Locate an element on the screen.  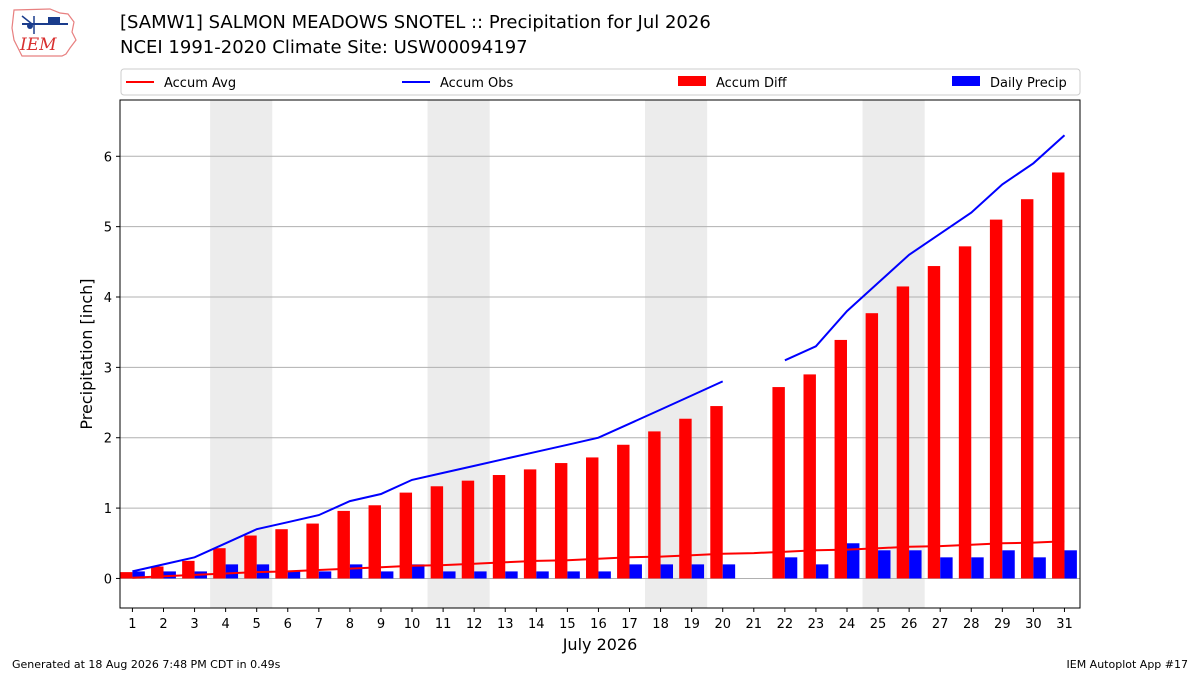
x-tick-label: 14 is located at coordinates (536, 624).